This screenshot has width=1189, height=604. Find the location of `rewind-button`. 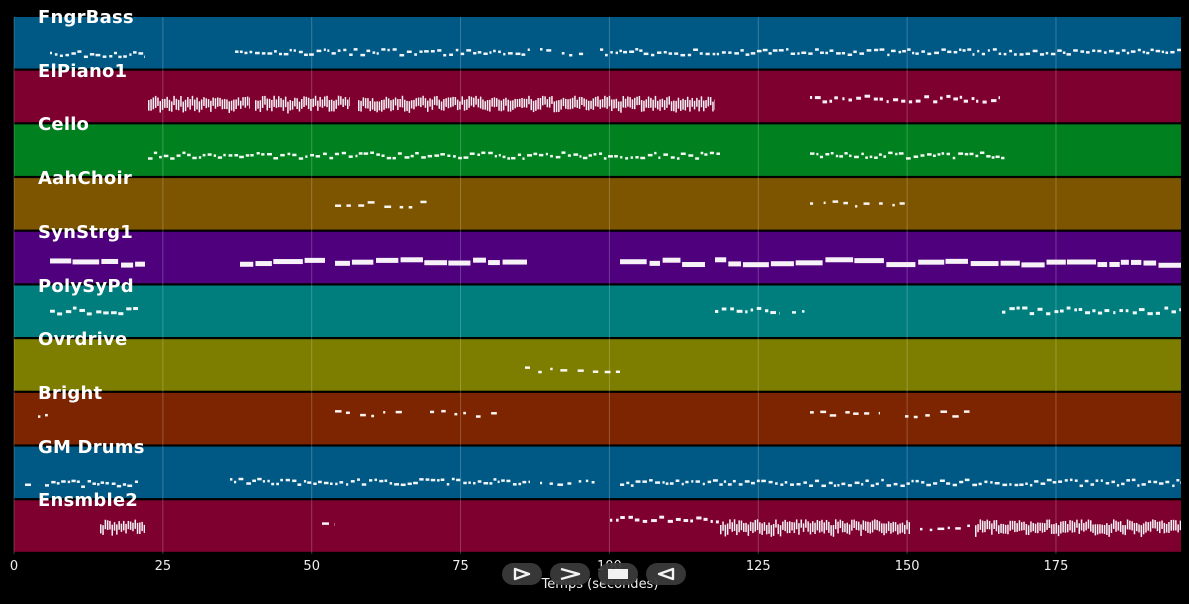

rewind-button is located at coordinates (666, 574).